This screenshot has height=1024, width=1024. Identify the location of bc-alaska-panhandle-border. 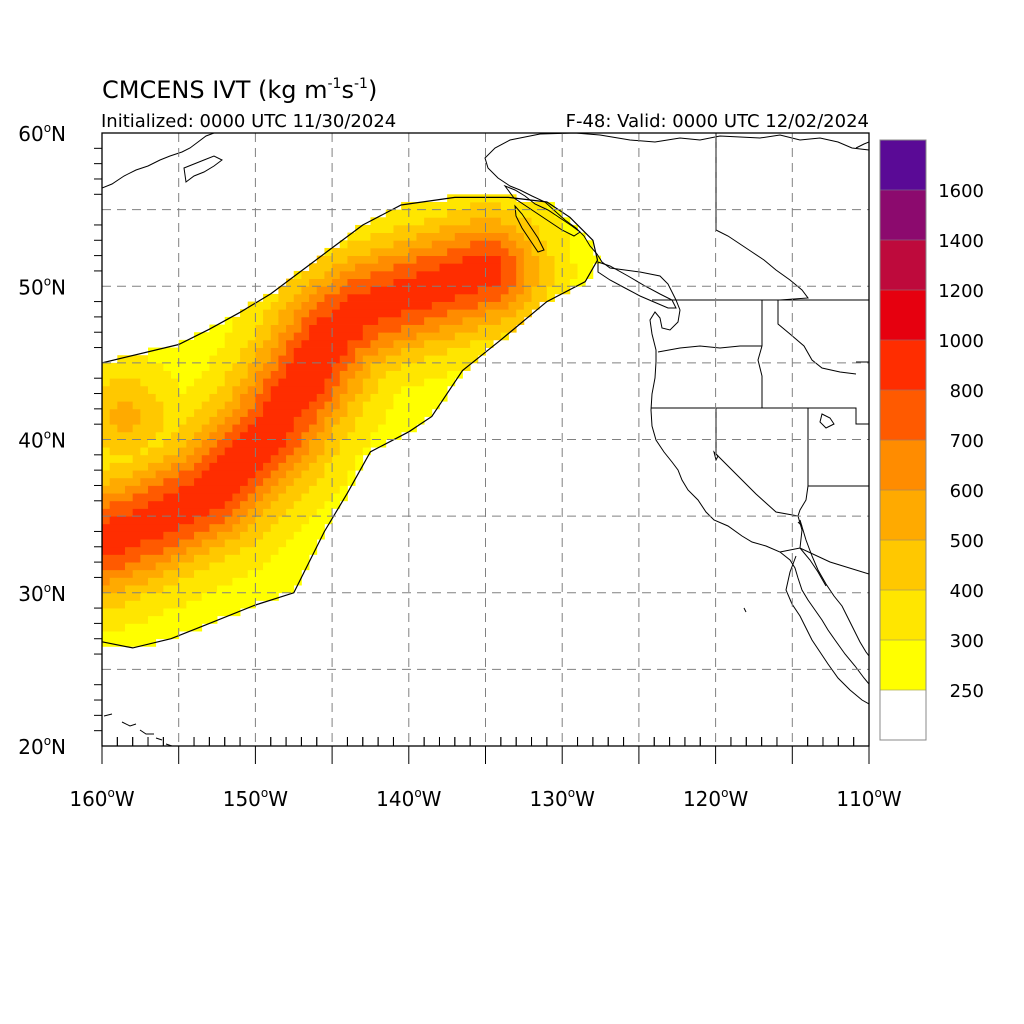
(762, 265).